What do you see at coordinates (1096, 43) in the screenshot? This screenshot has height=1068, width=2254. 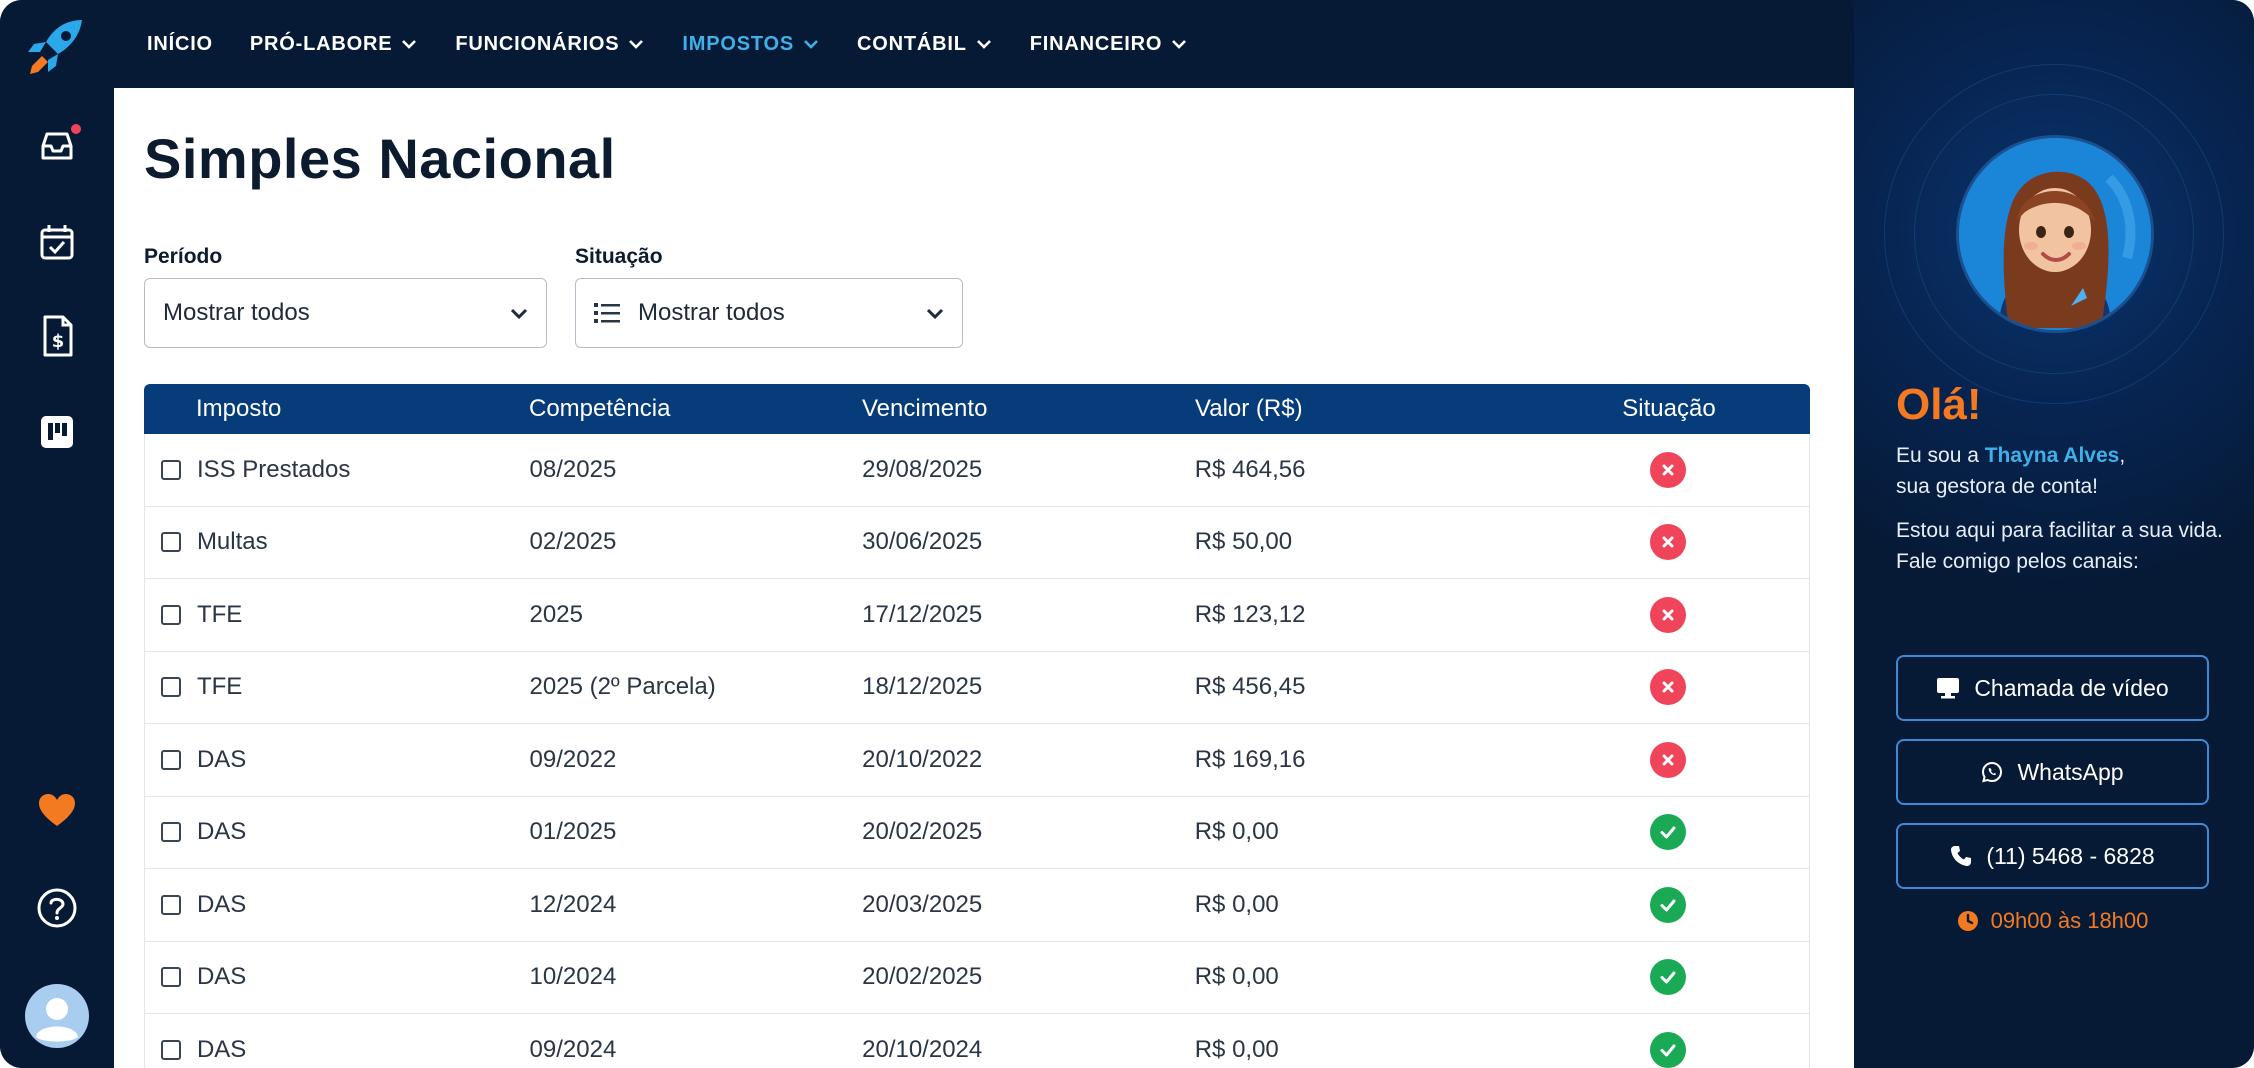 I see `nav-label: FINANCEIRO` at bounding box center [1096, 43].